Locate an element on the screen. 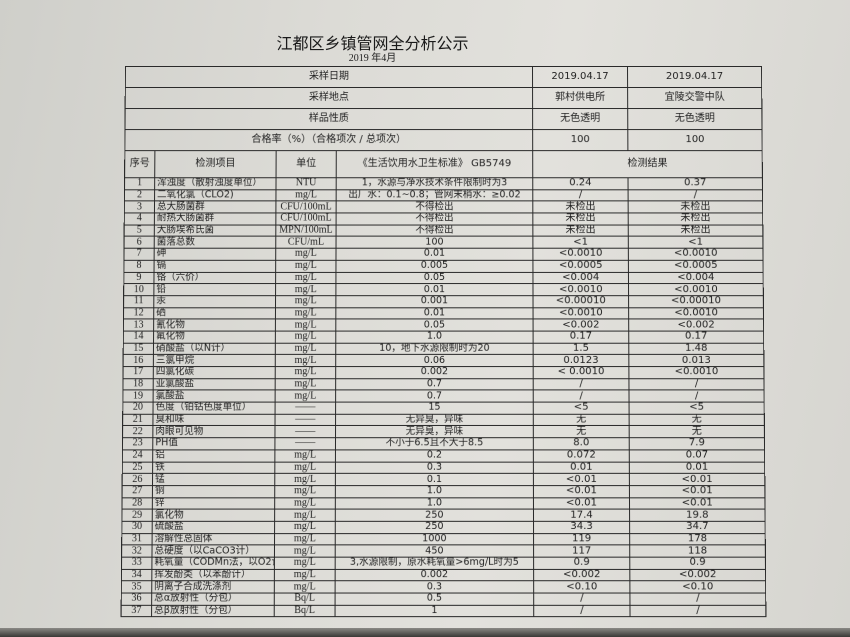  row-item: 菌落总数 is located at coordinates (215, 242).